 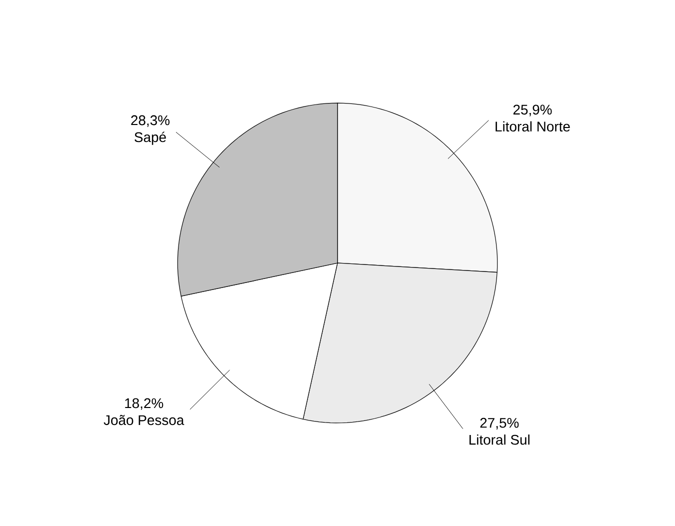 What do you see at coordinates (500, 439) in the screenshot?
I see `slice-label: Litoral Sul` at bounding box center [500, 439].